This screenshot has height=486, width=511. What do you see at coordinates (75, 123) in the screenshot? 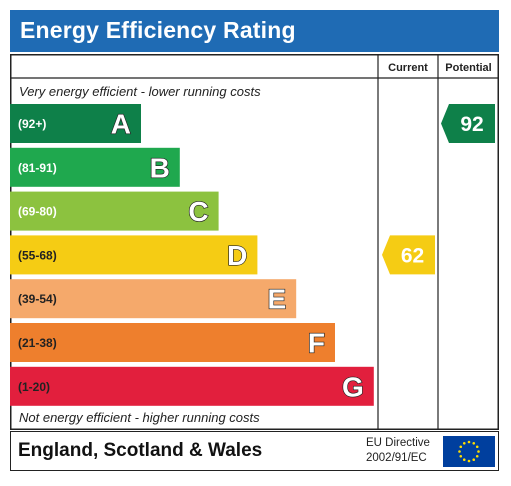
I see `band-bar-a` at bounding box center [75, 123].